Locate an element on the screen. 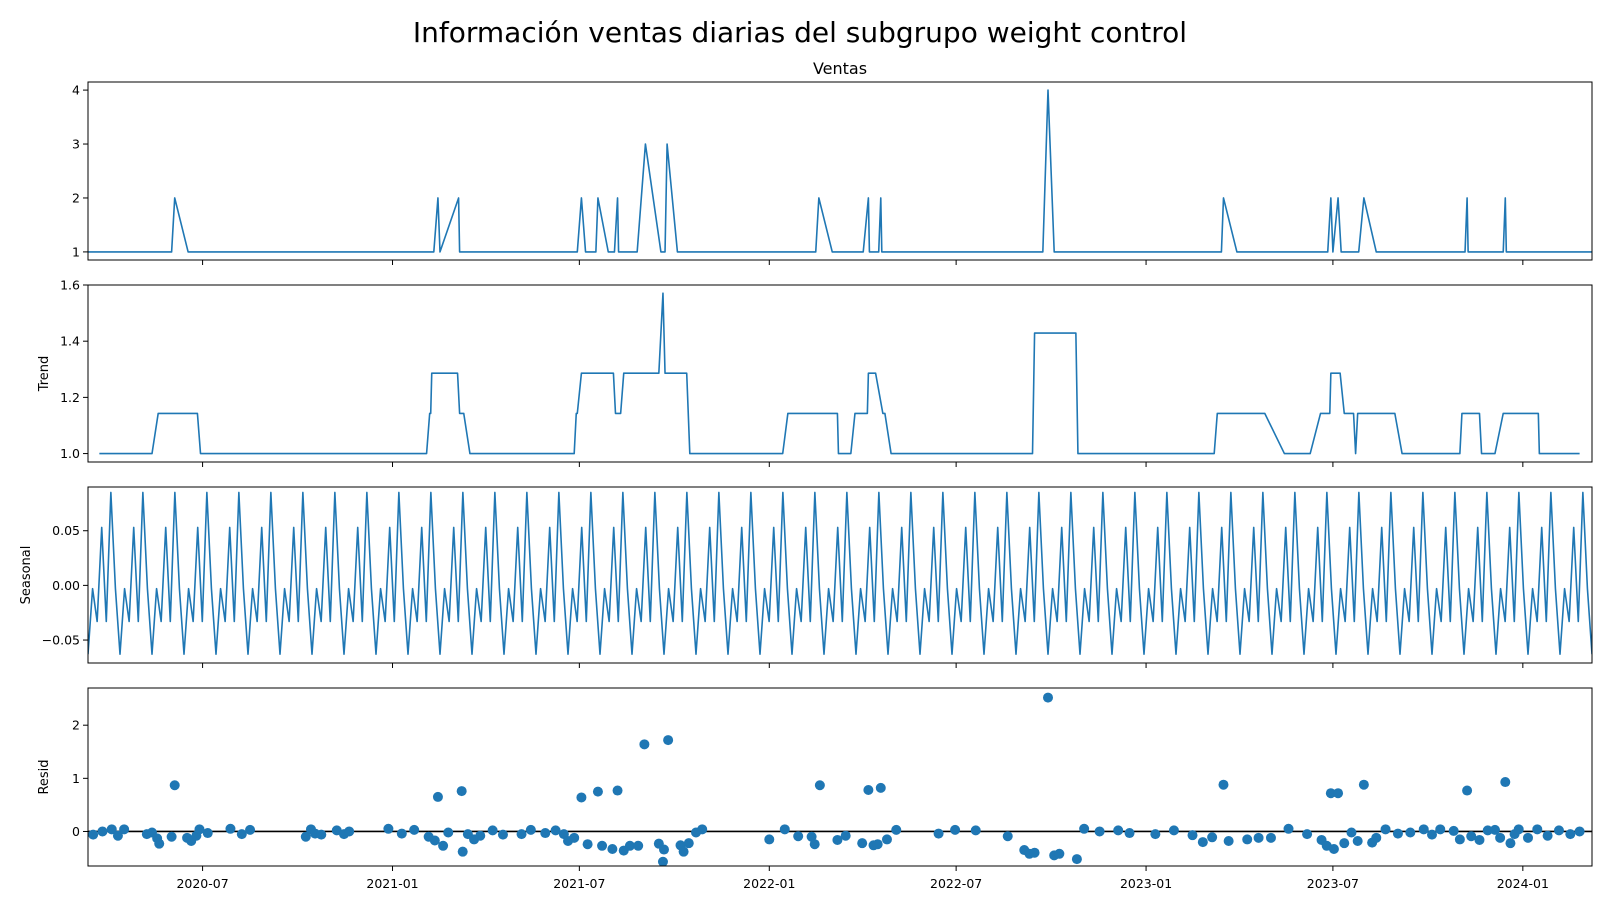 Image resolution: width=1600 pixels, height=900 pixels. y-tick-label: 0.00 is located at coordinates (66, 585).